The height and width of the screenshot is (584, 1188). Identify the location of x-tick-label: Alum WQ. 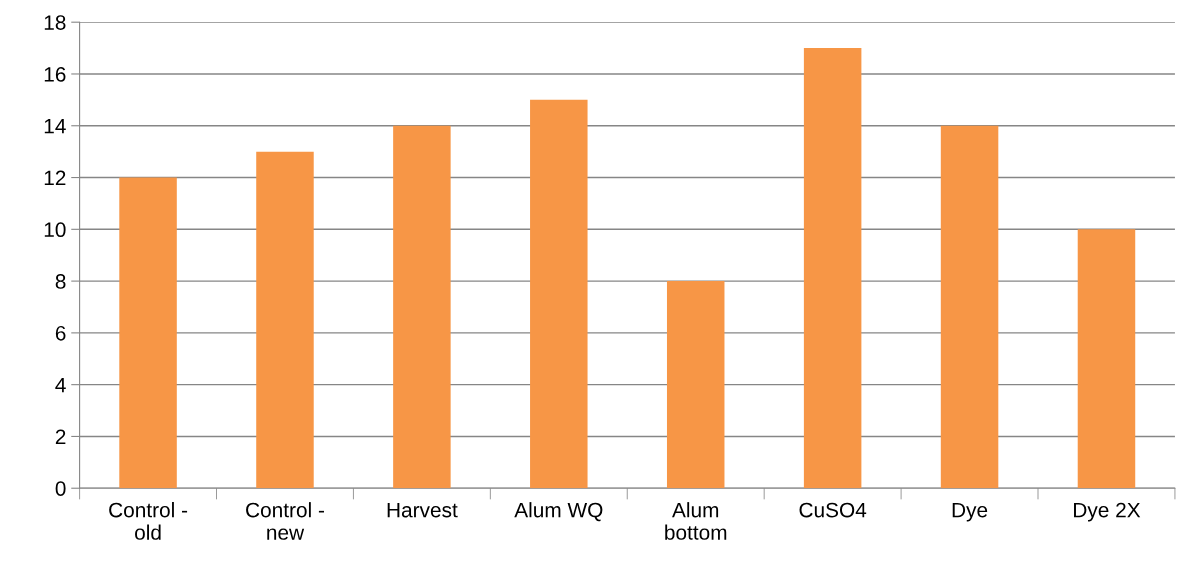
(558, 512).